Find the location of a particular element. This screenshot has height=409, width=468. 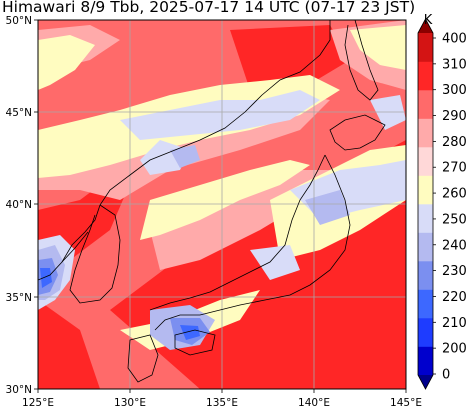

lat-tick-label: 45°N is located at coordinates (19, 113).